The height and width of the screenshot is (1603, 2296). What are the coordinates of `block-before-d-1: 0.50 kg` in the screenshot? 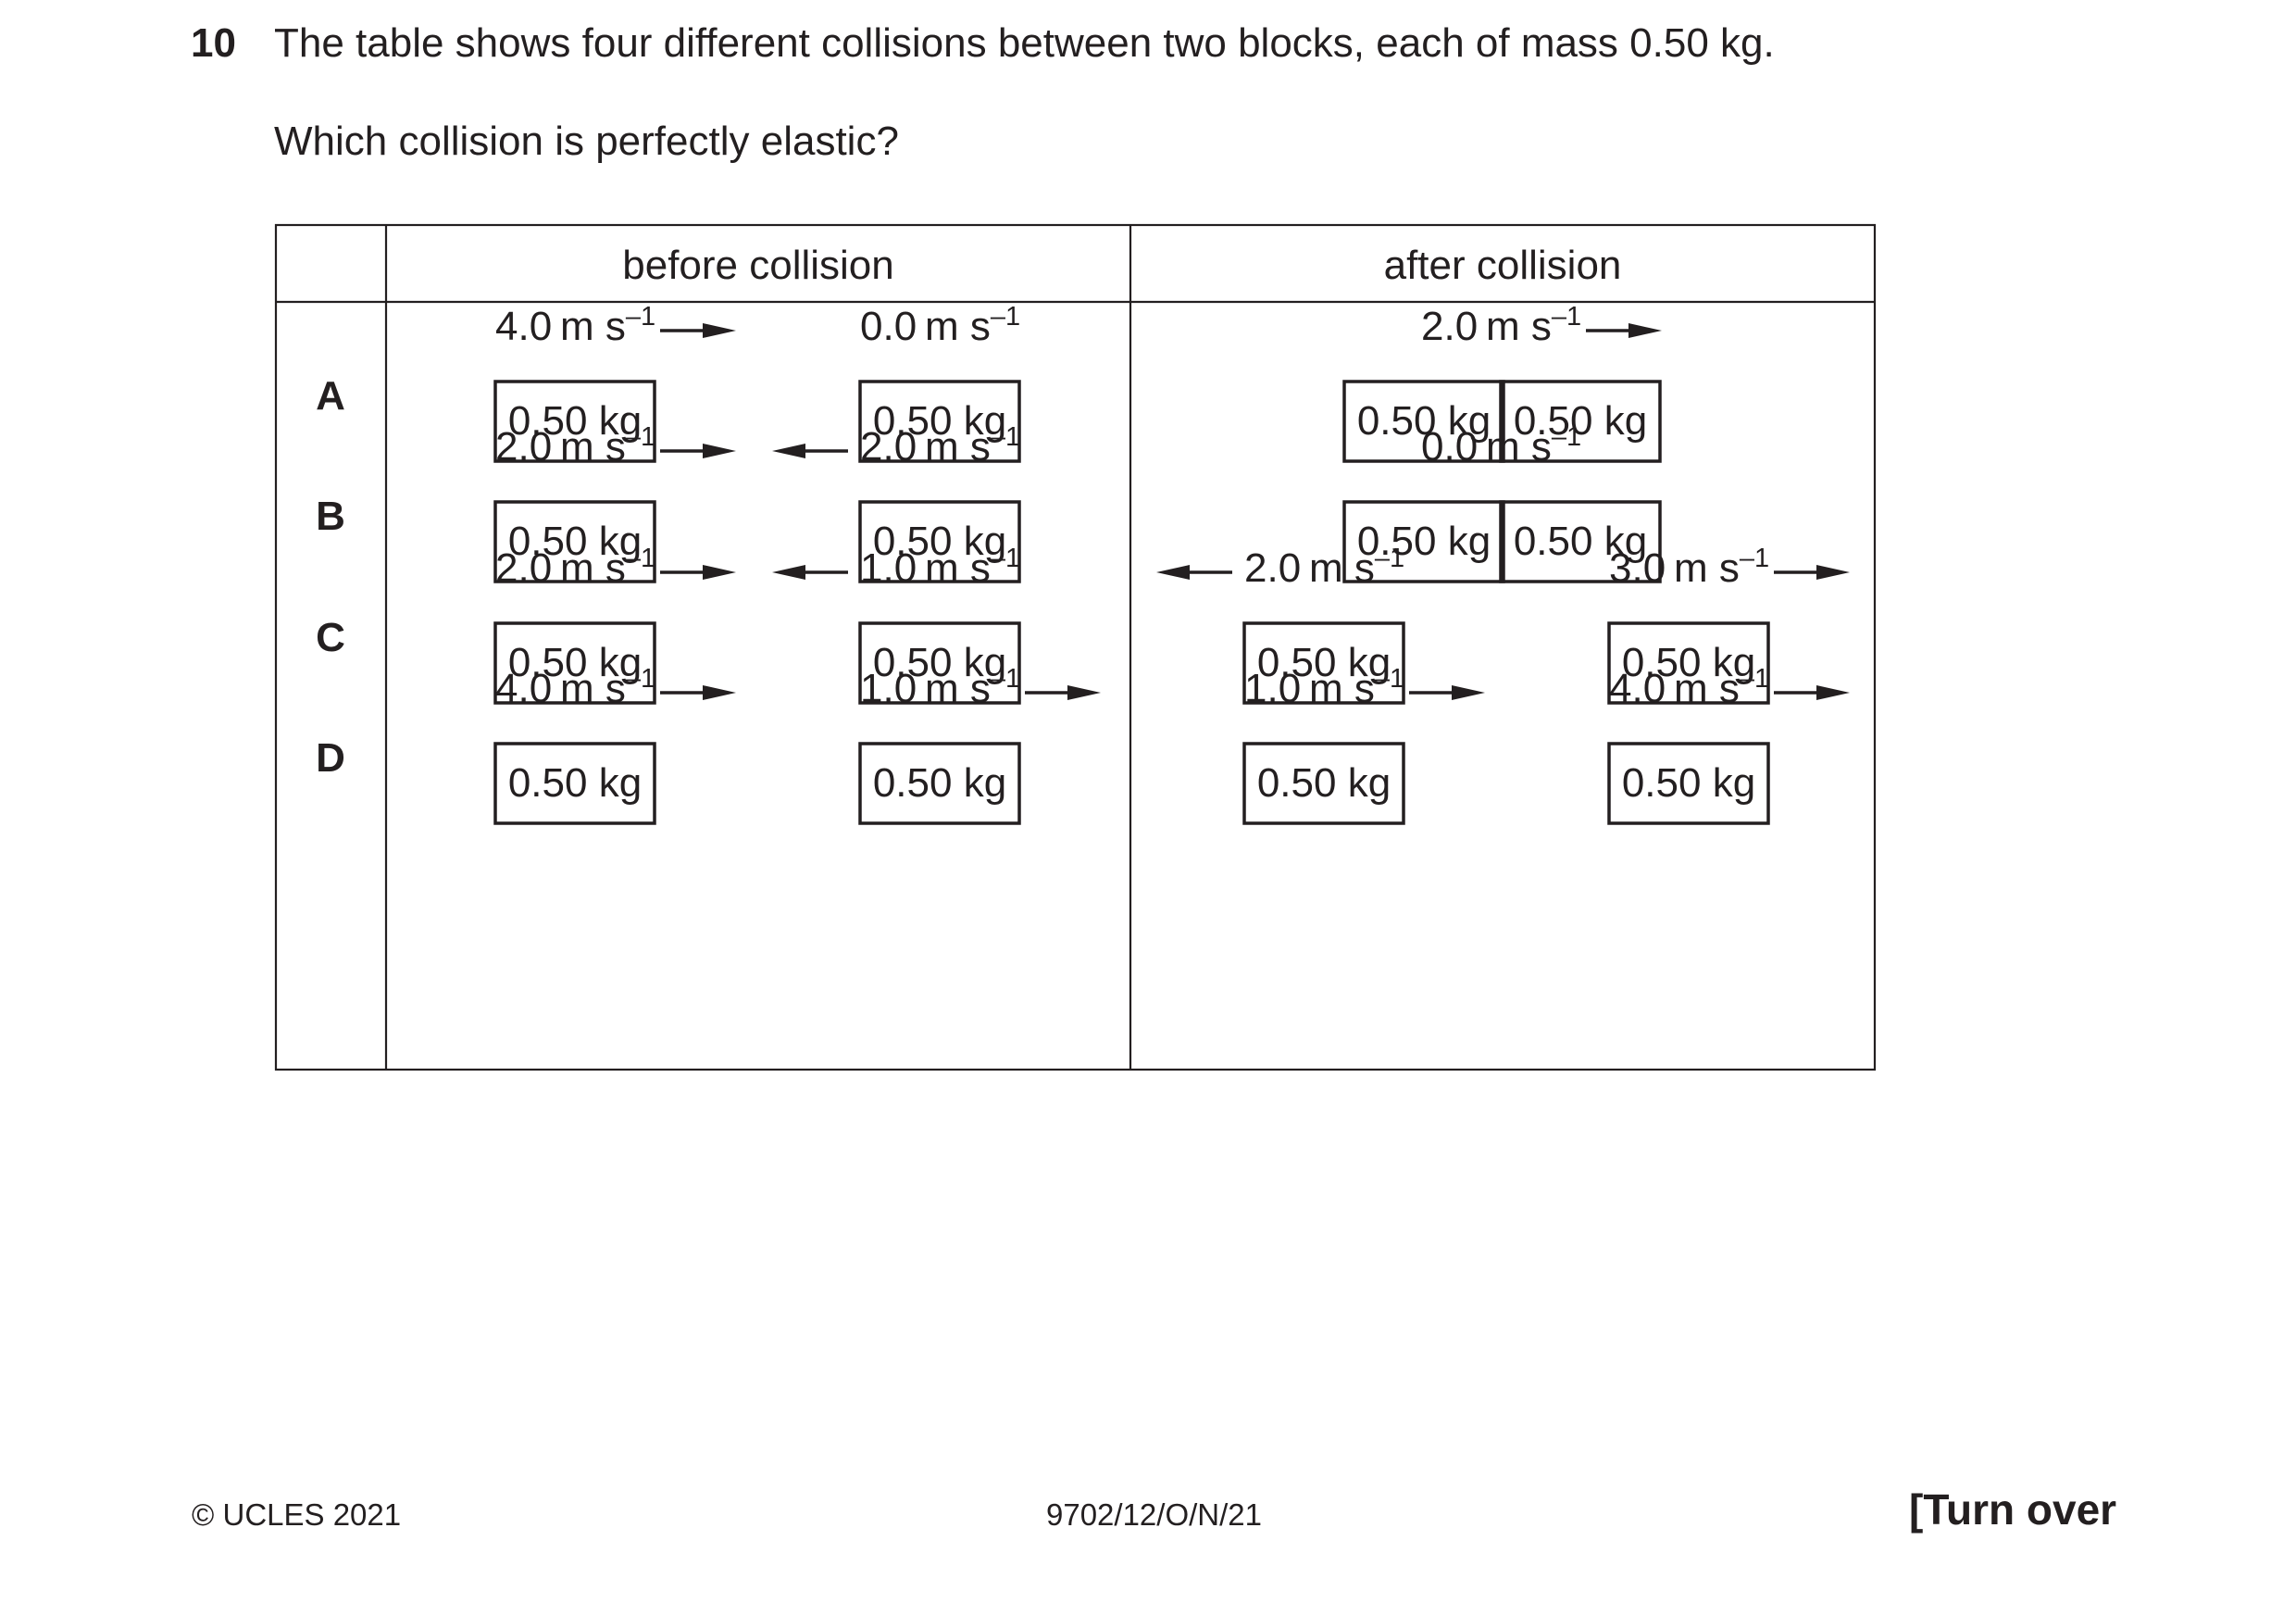 It's located at (574, 784).